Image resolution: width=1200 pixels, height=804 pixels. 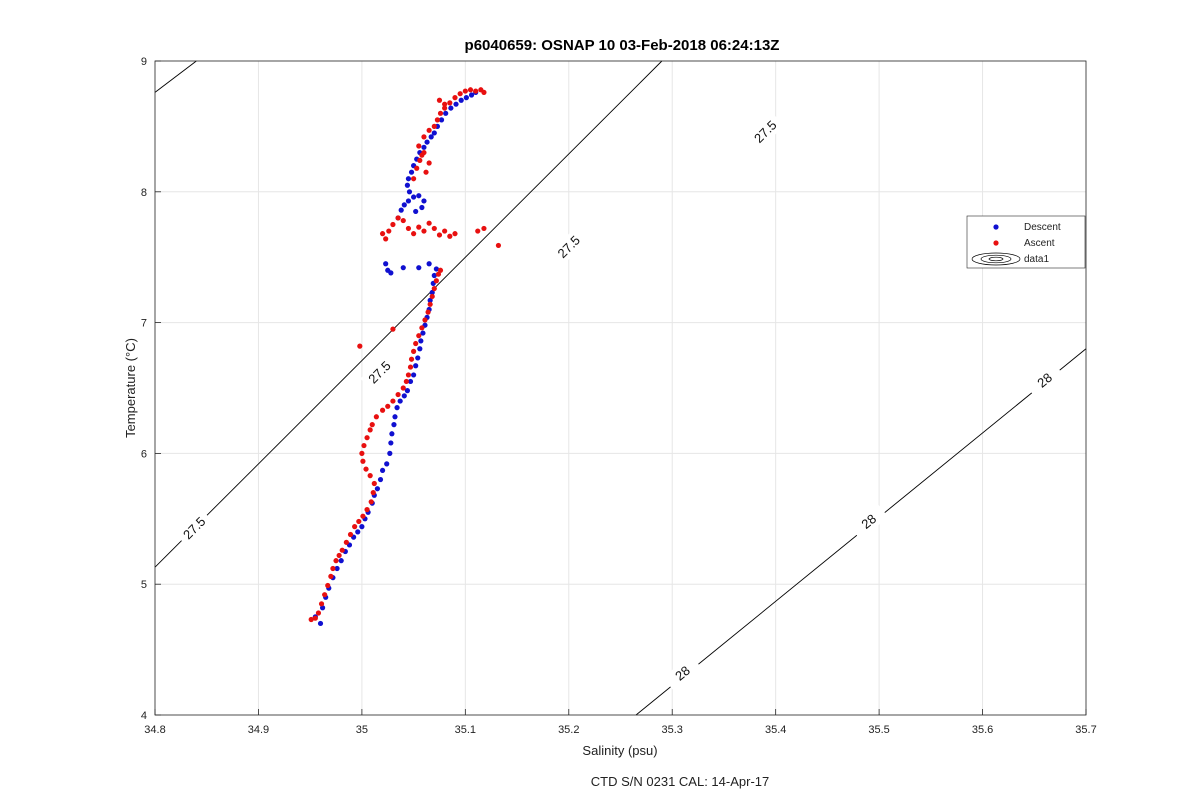 What do you see at coordinates (680, 781) in the screenshot?
I see `ctd-calibration-note: CTD S/N 0231 CAL: 14-Apr-17` at bounding box center [680, 781].